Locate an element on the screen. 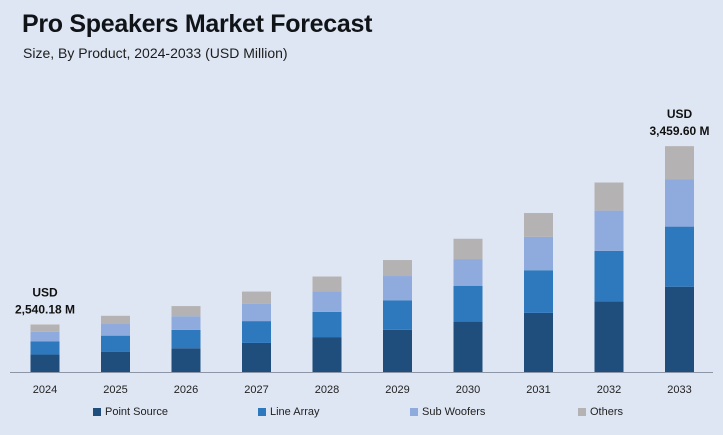  bar-point-source-2029 is located at coordinates (397, 350).